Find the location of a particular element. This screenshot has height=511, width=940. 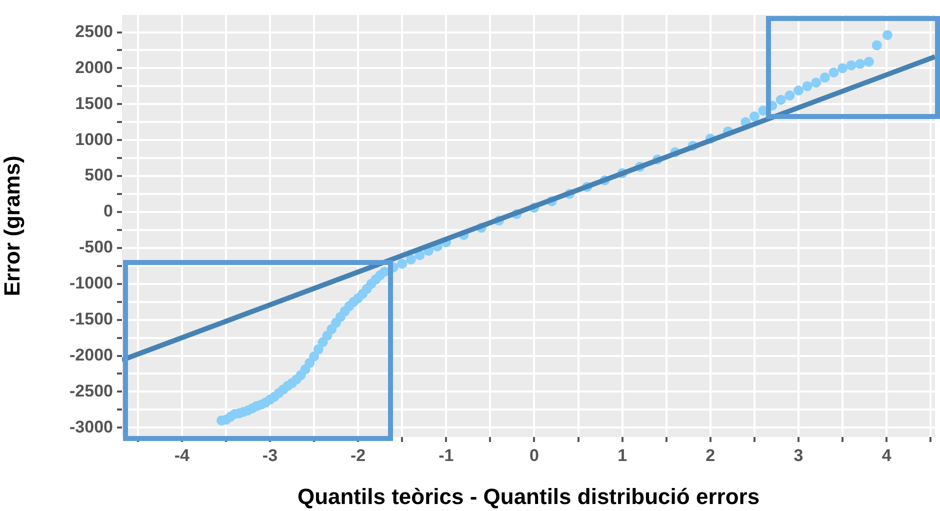

x-tick-label: 4 is located at coordinates (887, 455).